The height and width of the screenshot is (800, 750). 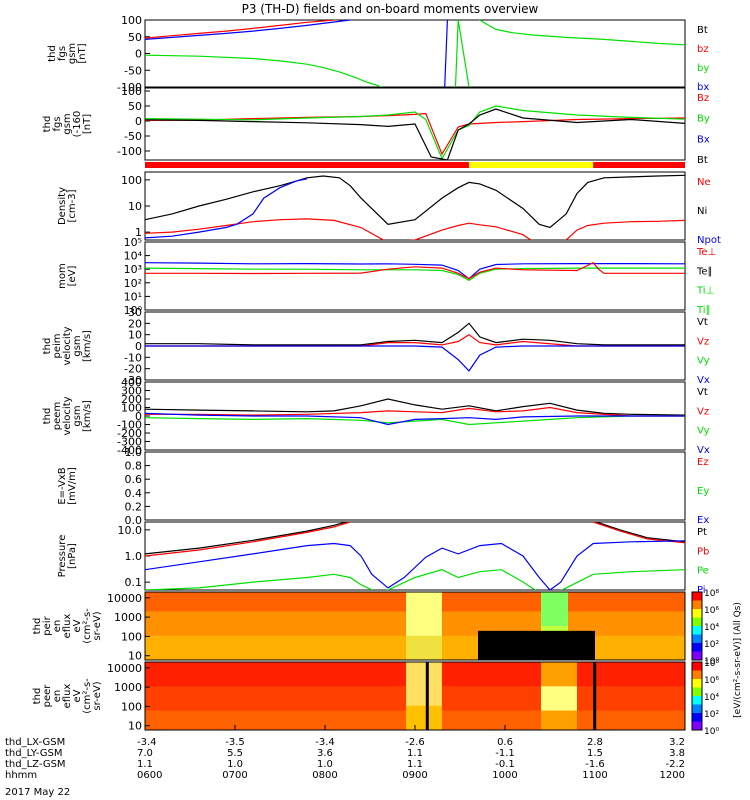 What do you see at coordinates (701, 590) in the screenshot?
I see `legend-entry: Pi` at bounding box center [701, 590].